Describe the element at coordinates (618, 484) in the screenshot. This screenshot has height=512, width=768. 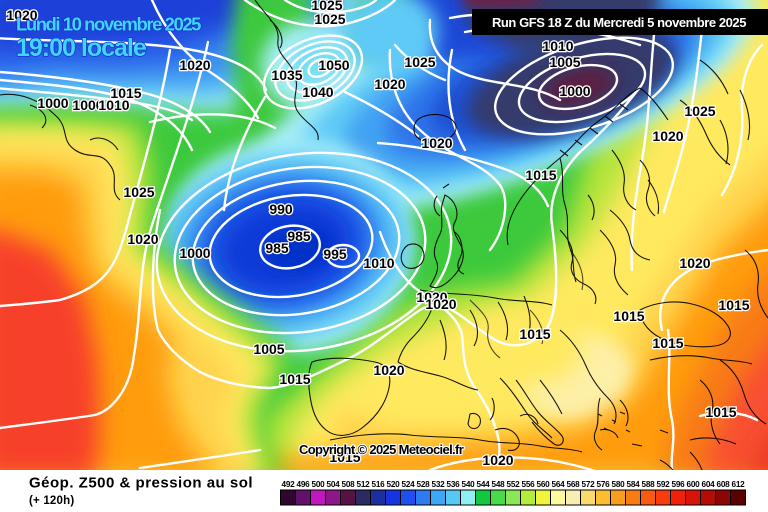
I see `svg-text: 580` at that location.